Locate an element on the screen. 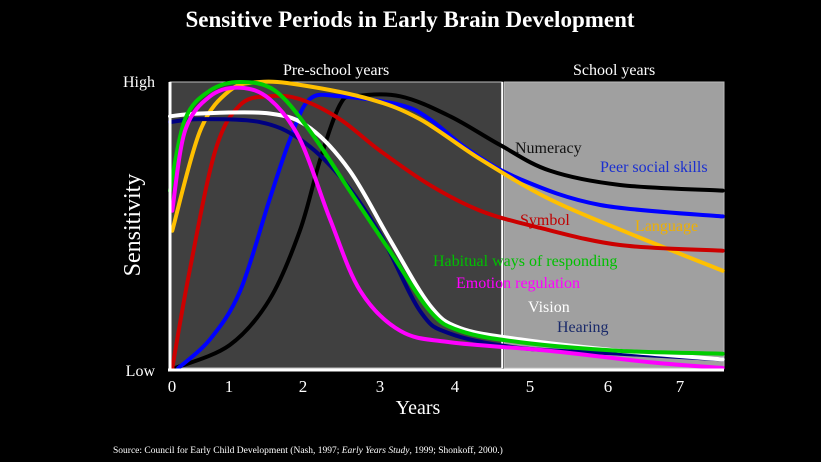  series-label: Emotion regulation is located at coordinates (518, 283).